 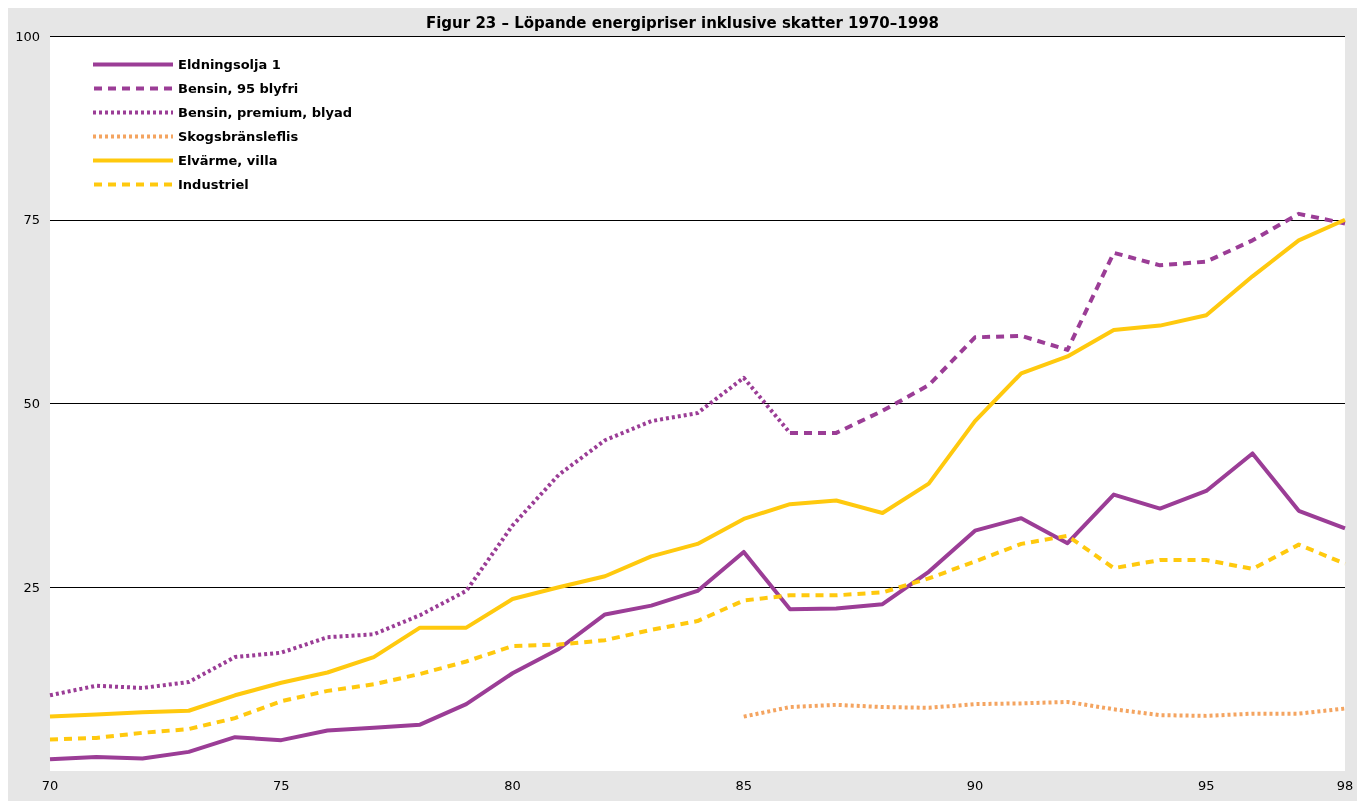 What do you see at coordinates (50, 785) in the screenshot?
I see `x-tick-label: 70` at bounding box center [50, 785].